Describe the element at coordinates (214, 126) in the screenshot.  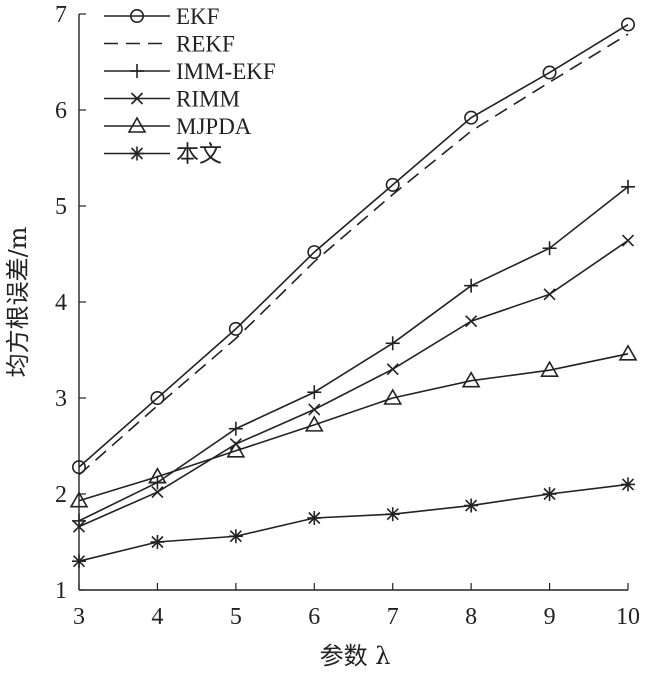
I see `legend-label: MJPDA` at that location.